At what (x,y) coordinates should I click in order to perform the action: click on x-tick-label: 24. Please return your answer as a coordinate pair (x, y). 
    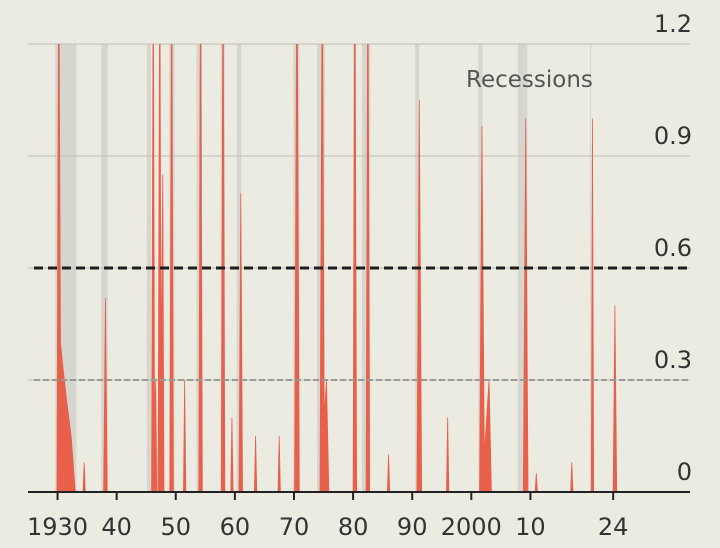
    Looking at the image, I should click on (613, 527).